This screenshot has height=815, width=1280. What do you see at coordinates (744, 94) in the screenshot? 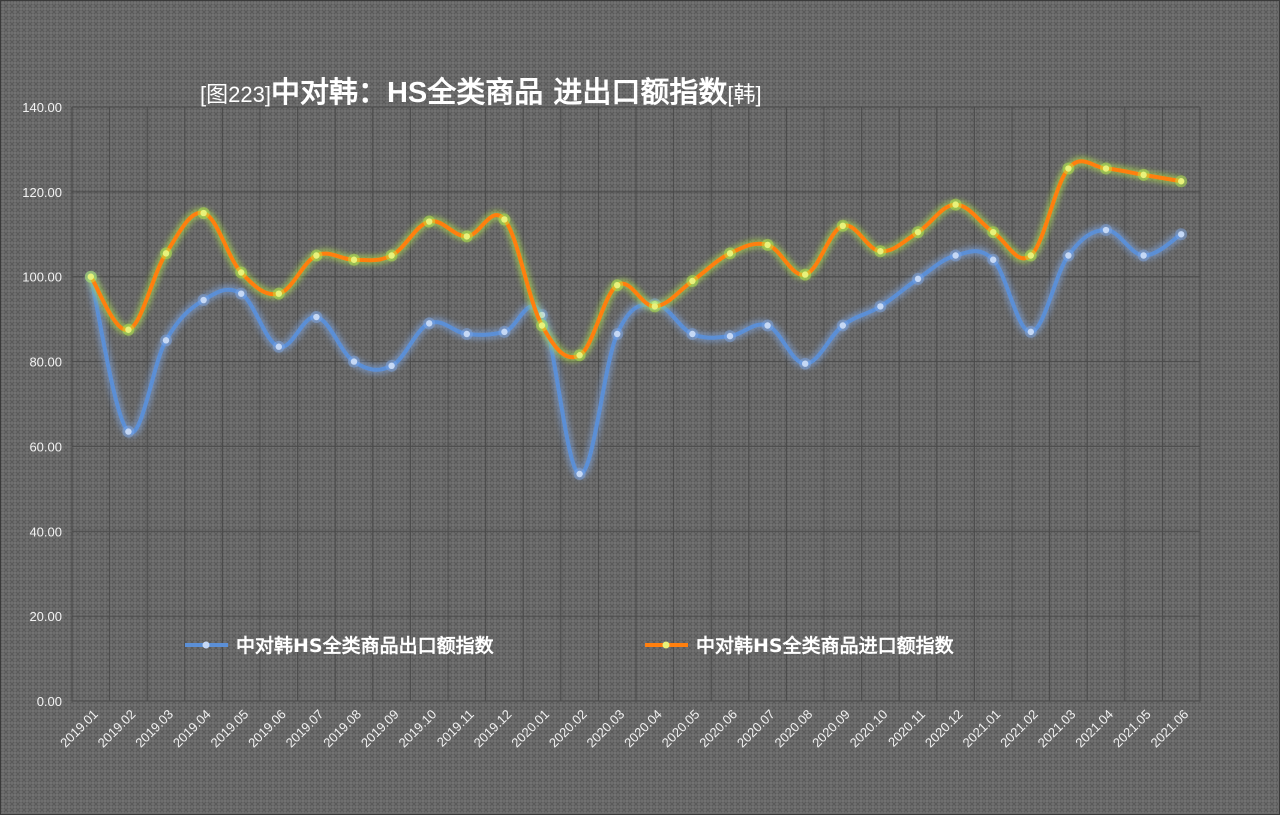
I see `title-suffix: [韩]` at bounding box center [744, 94].